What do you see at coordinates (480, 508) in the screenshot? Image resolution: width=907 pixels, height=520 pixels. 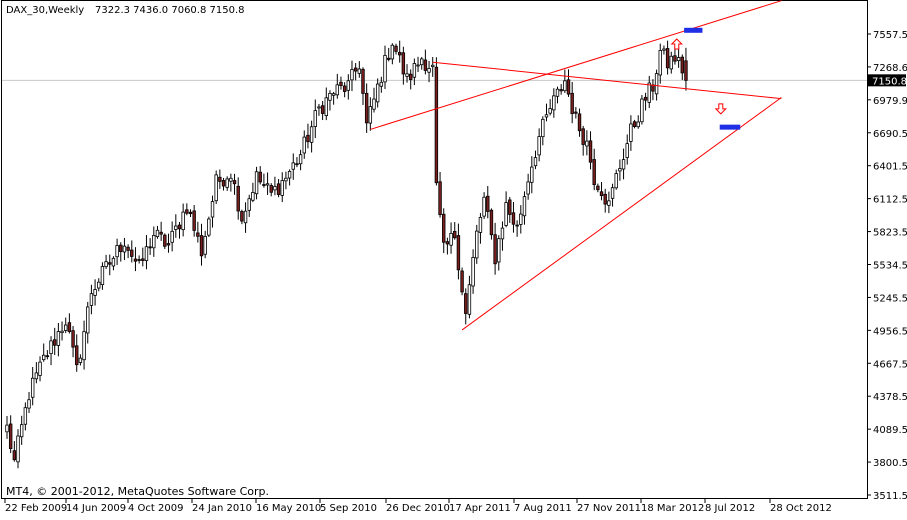 I see `date-tick-label: 17 Apr 2011` at bounding box center [480, 508].